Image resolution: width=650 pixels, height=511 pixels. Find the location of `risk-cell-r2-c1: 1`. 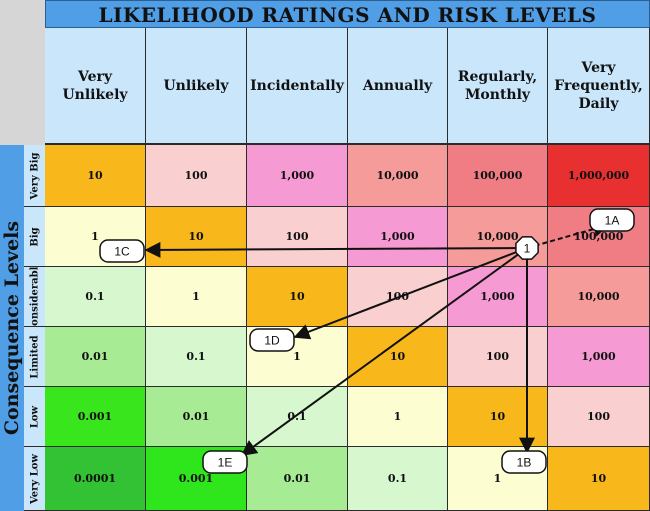

risk-cell-r2-c1: 1 is located at coordinates (196, 297).